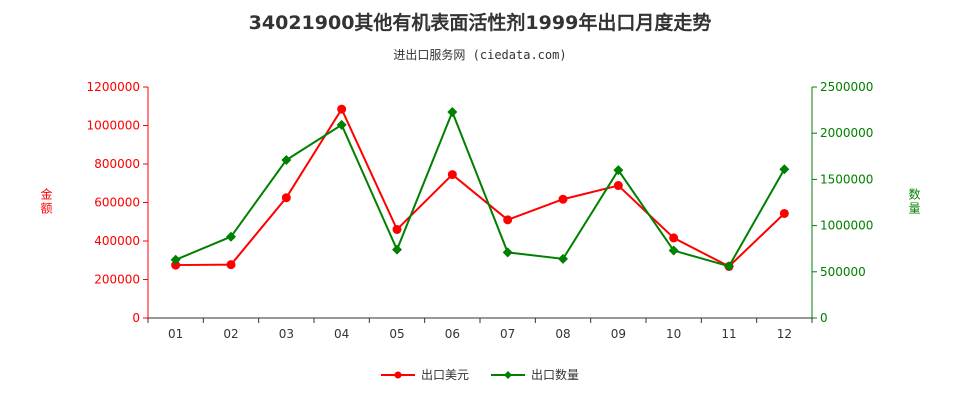 The height and width of the screenshot is (400, 960). I want to click on x-tick-label: 09, so click(618, 334).